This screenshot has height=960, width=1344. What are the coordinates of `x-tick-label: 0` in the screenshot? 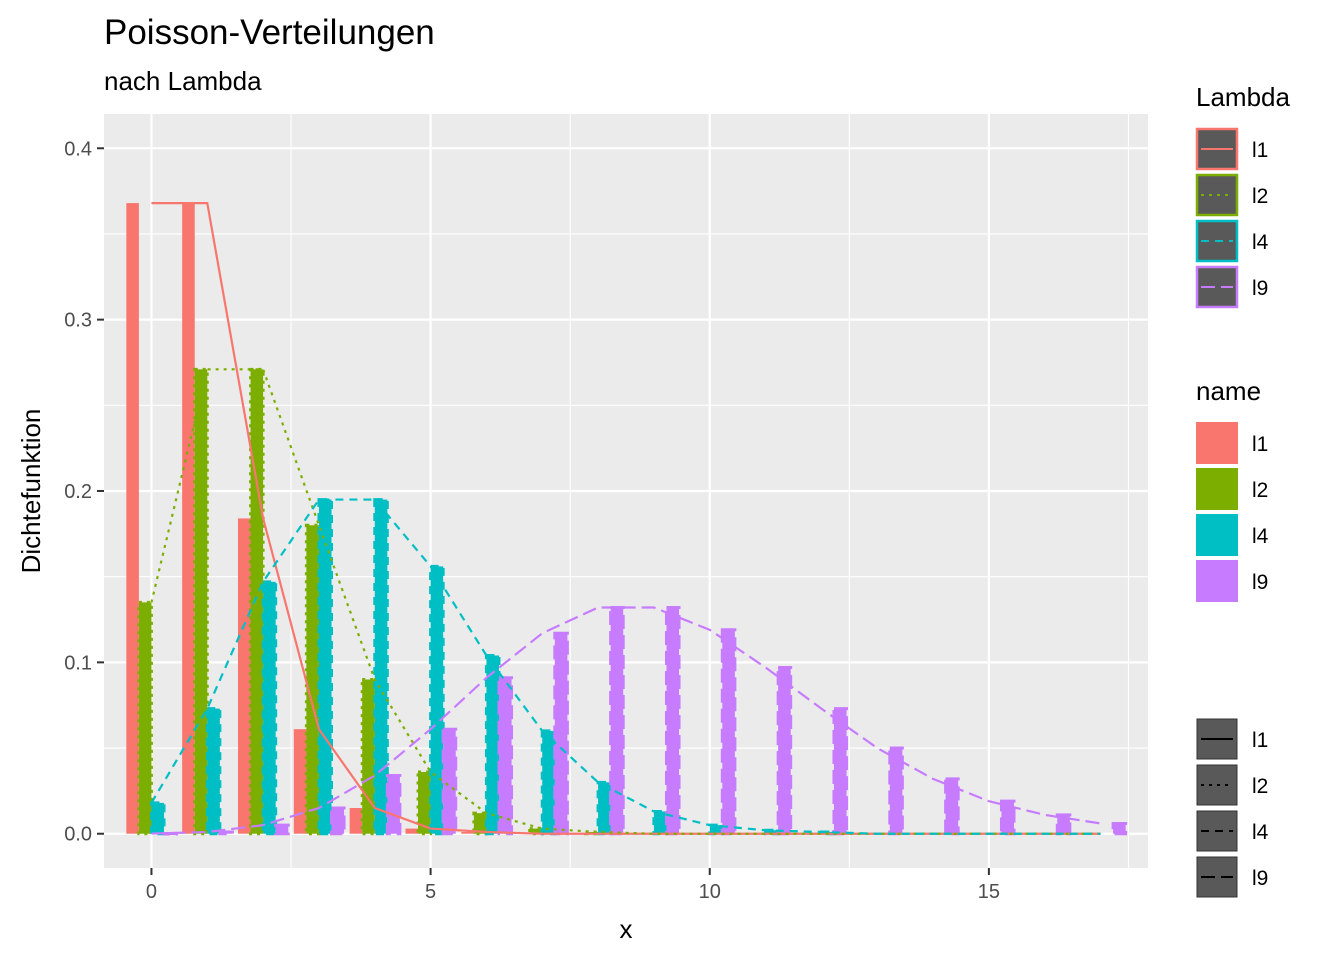 It's located at (151, 892).